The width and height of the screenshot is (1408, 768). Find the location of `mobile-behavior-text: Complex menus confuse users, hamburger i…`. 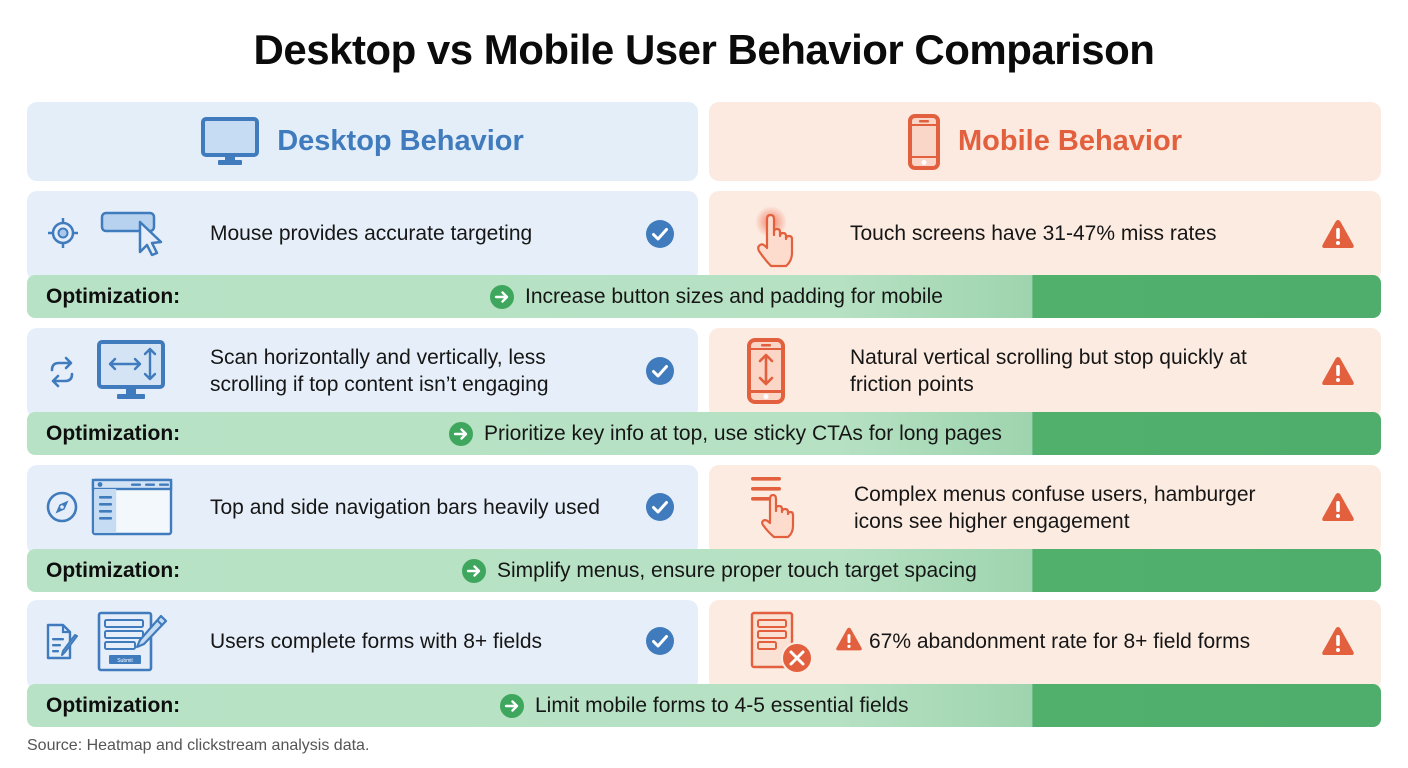

mobile-behavior-text: Complex menus confuse users, hamburger i… is located at coordinates (1055, 508).